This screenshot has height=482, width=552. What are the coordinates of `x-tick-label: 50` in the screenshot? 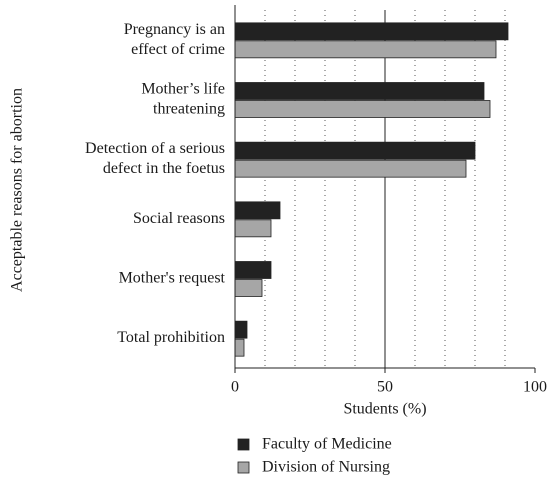 It's located at (385, 387).